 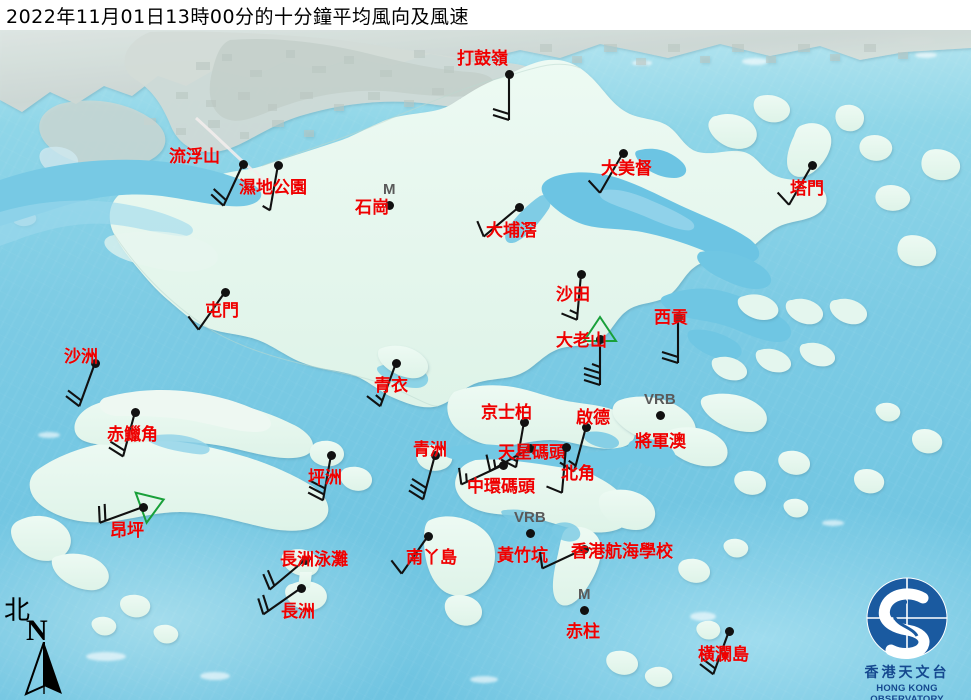 I want to click on station-label: 黃竹坑, so click(x=522, y=556).